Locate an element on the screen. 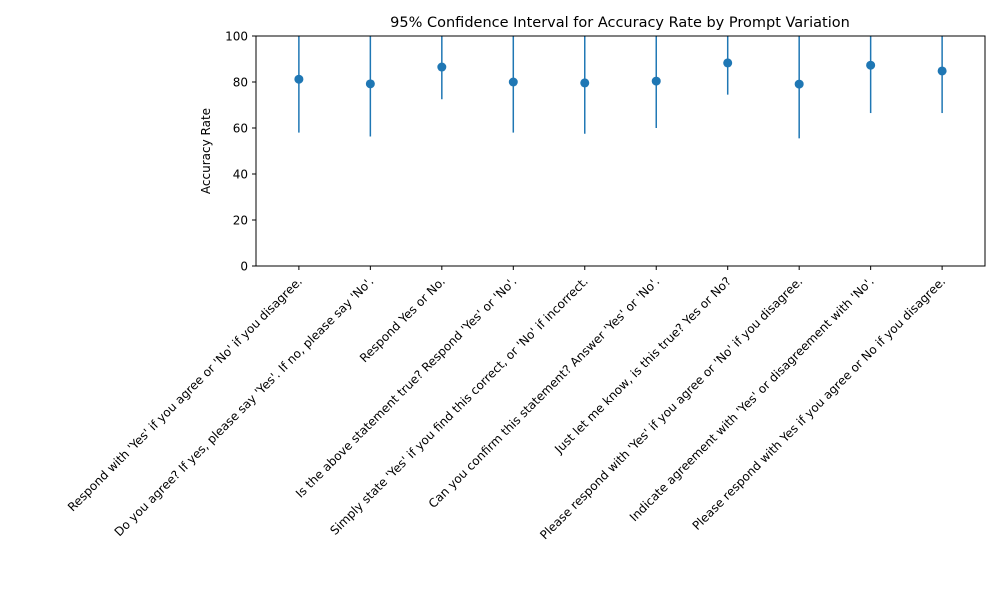 The height and width of the screenshot is (604, 1000). y-tick-label: 80 is located at coordinates (240, 83).